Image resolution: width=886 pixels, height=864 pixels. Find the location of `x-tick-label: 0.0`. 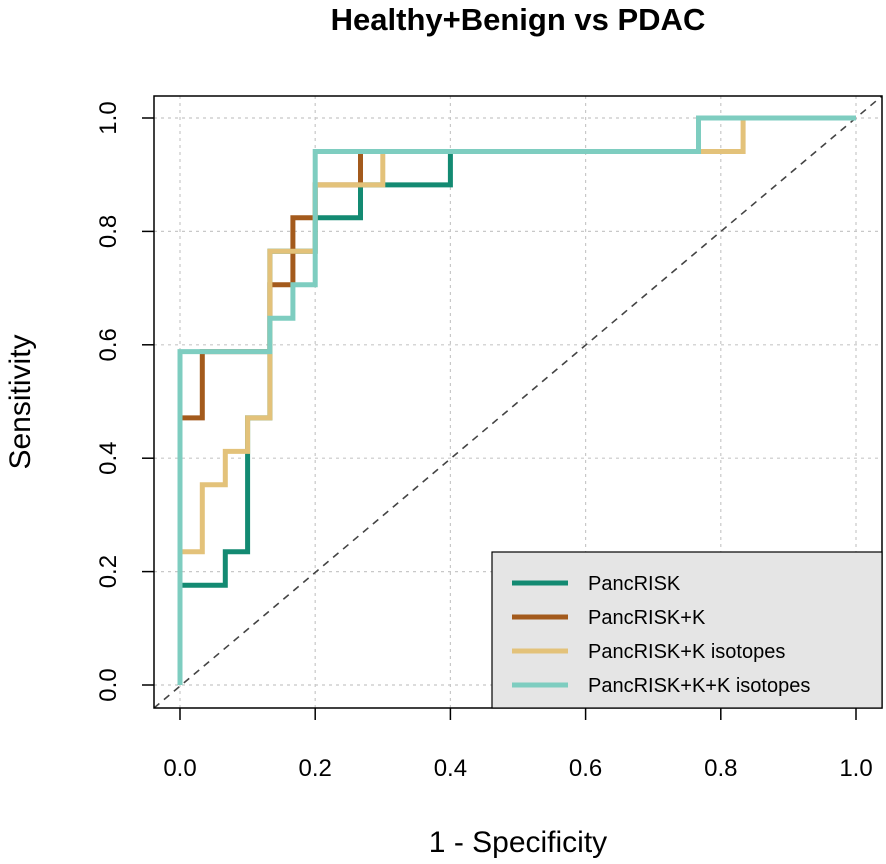

x-tick-label: 0.0 is located at coordinates (179, 768).